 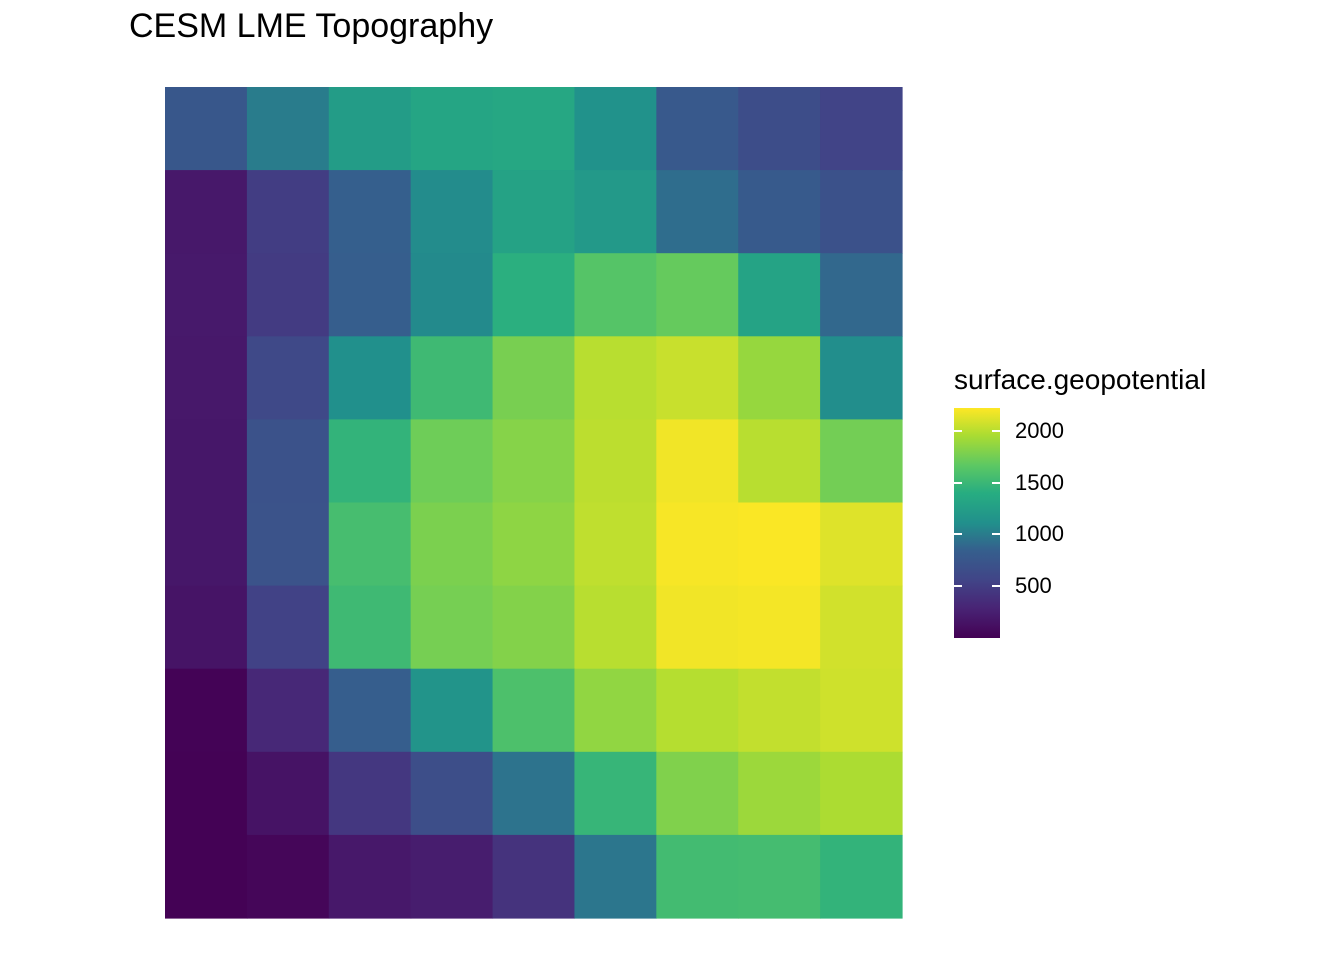 What do you see at coordinates (779, 378) in the screenshot?
I see `heatmap-cell-r3-c7` at bounding box center [779, 378].